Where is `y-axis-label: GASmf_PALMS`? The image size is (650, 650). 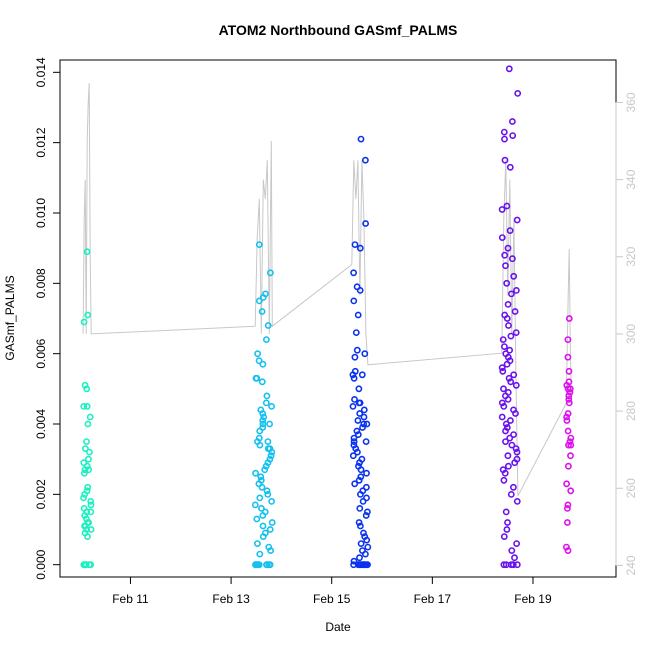 y-axis-label: GASmf_PALMS is located at coordinates (10, 317).